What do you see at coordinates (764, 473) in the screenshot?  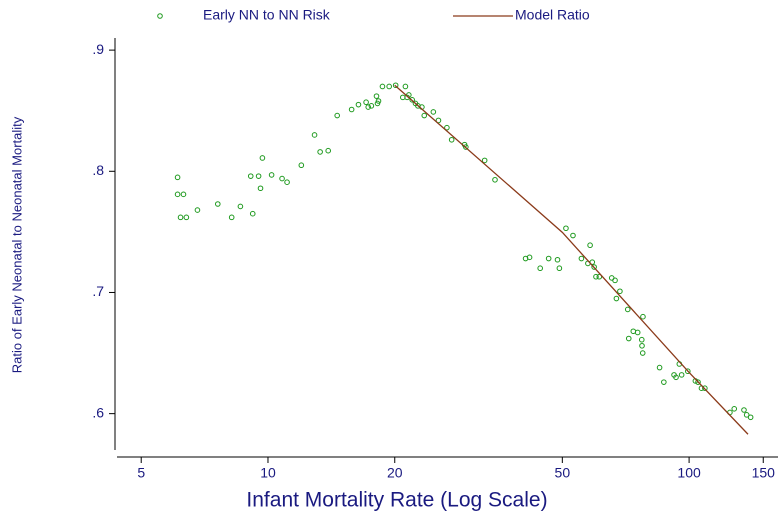 I see `x-tick-label: 150` at bounding box center [764, 473].